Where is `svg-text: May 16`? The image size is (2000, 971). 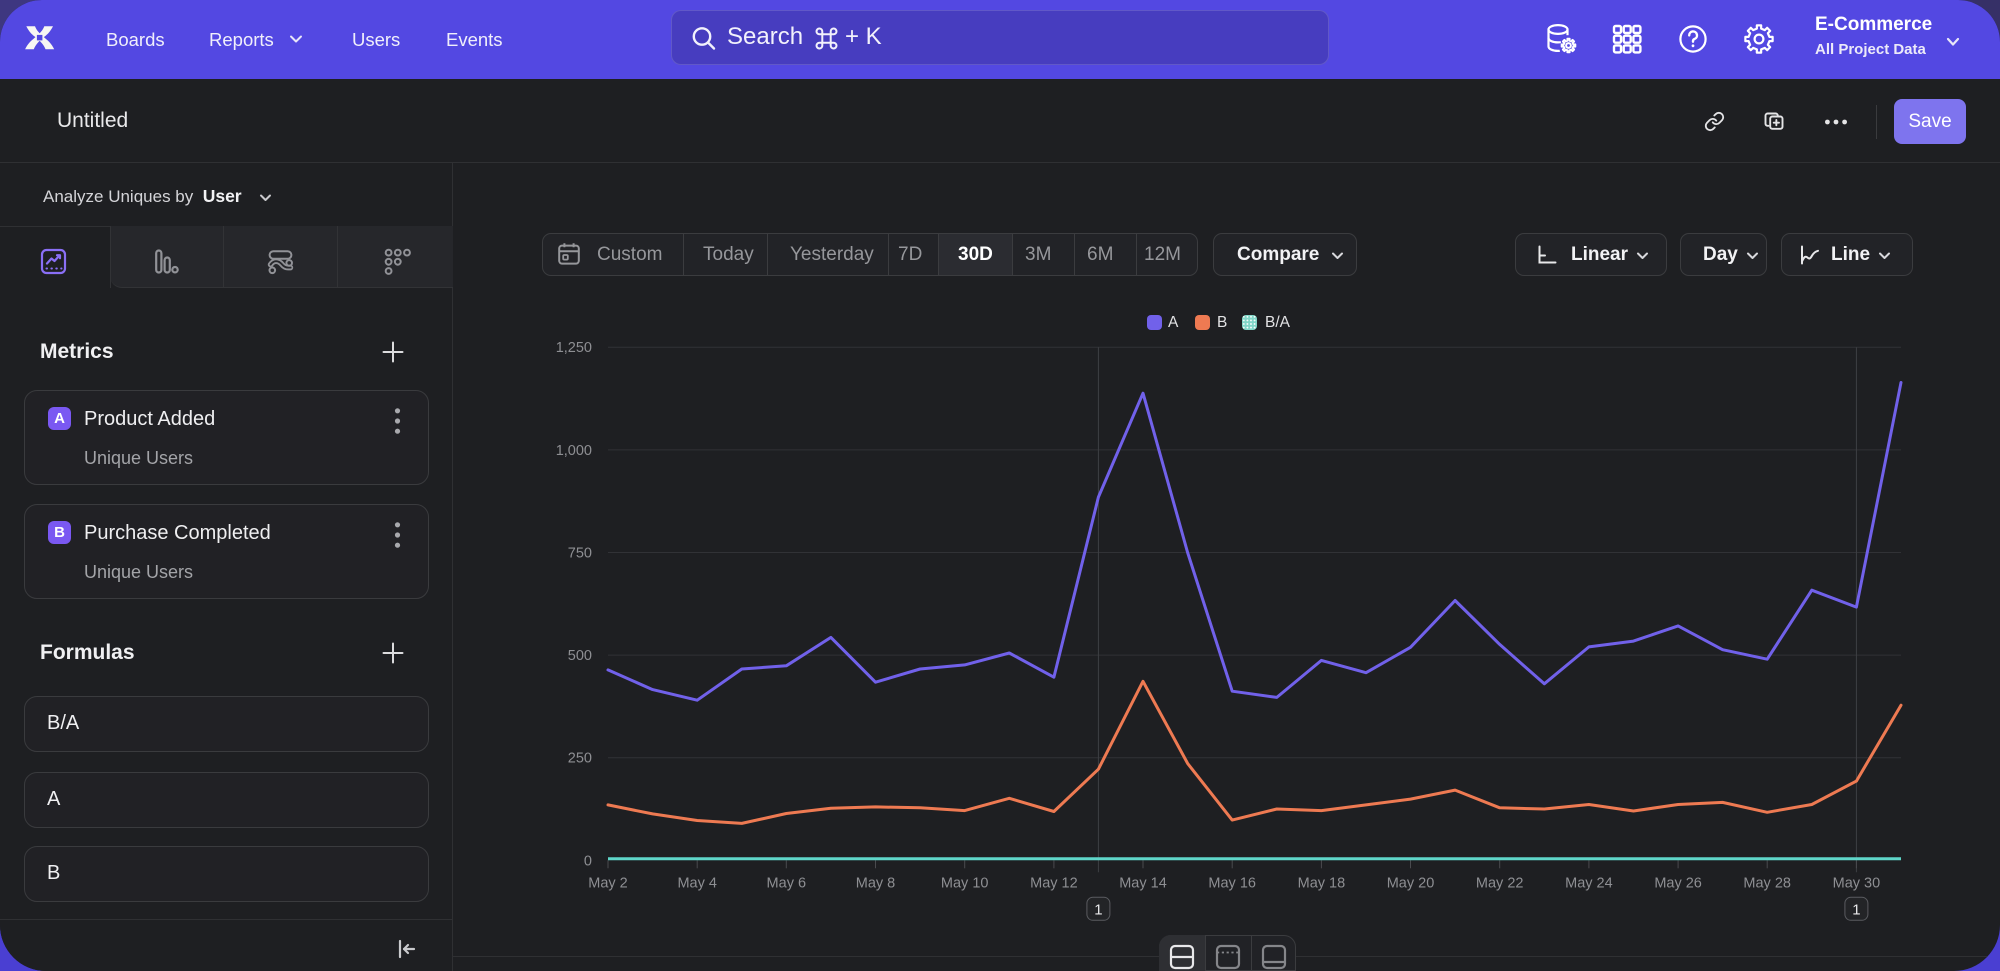 svg-text: May 16 is located at coordinates (1232, 883).